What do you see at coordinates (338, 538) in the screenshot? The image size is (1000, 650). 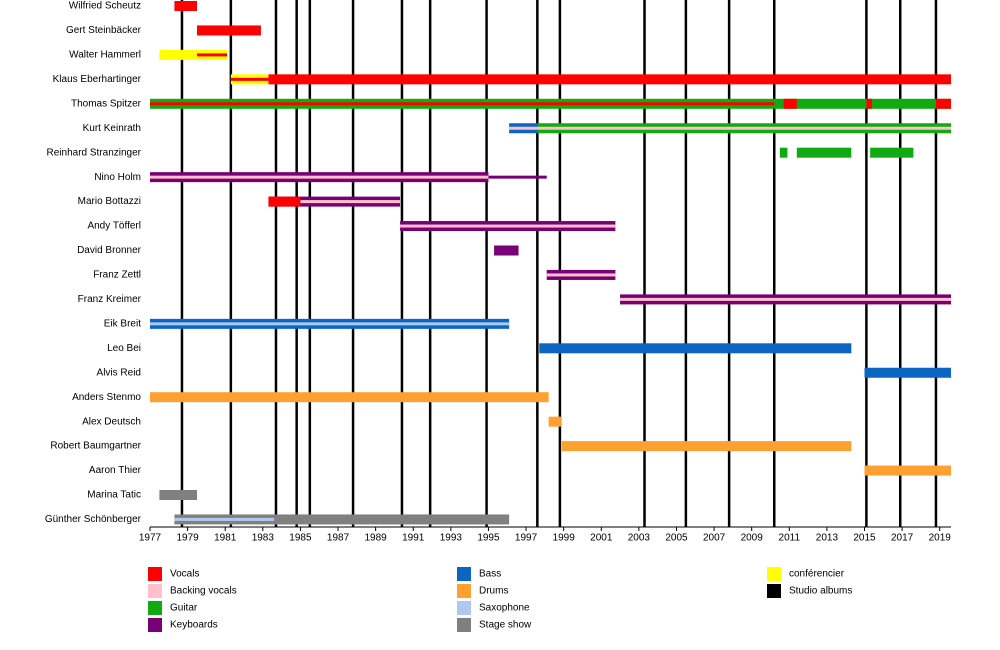 I see `x-tick-label: 1987` at bounding box center [338, 538].